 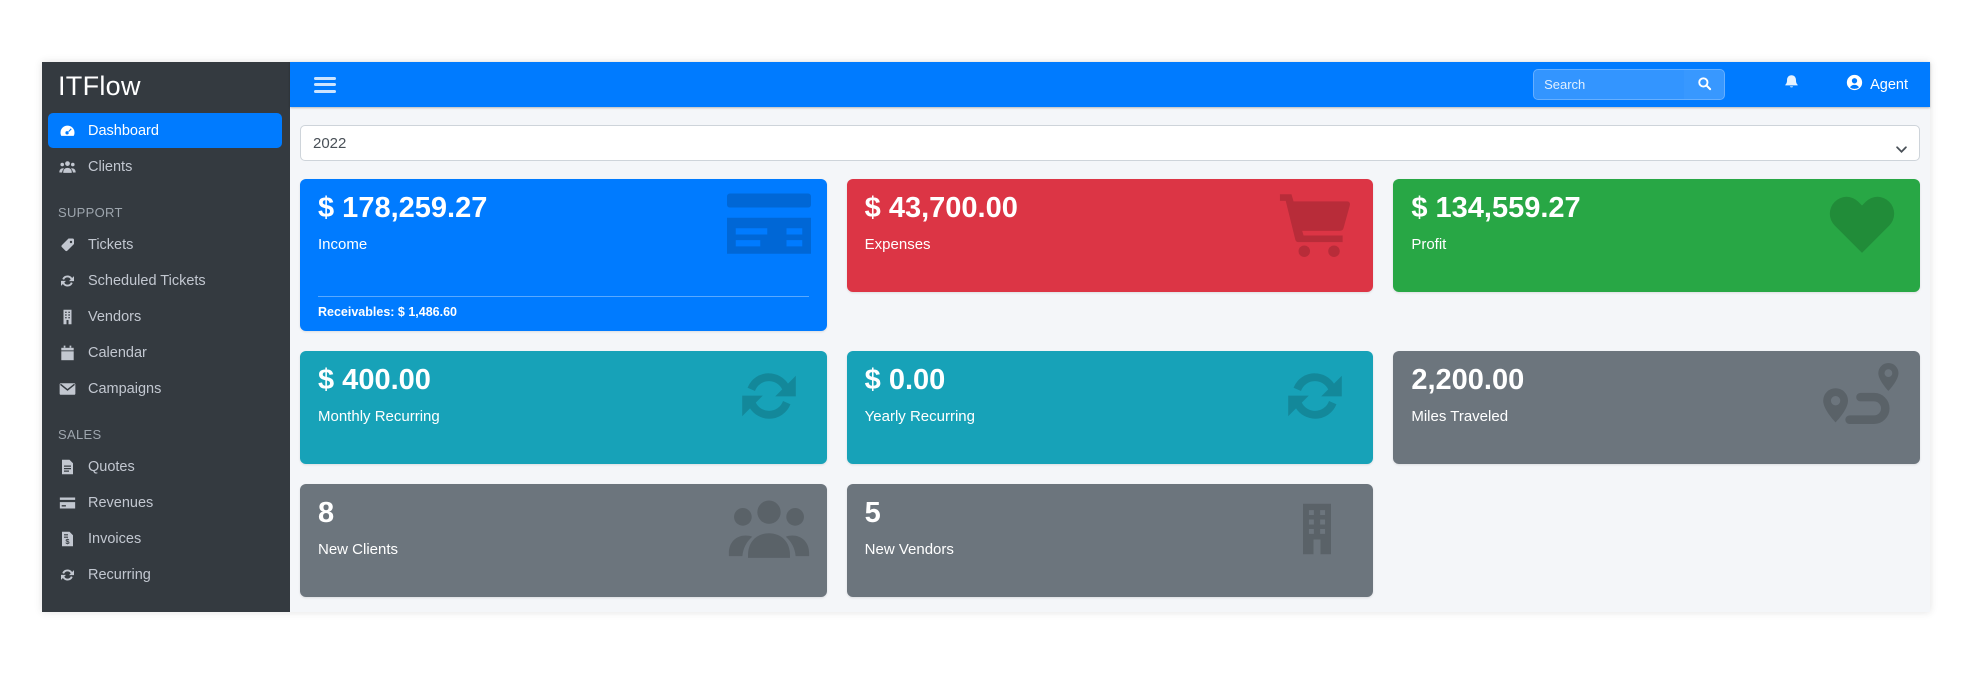 I want to click on card-value: 5, so click(x=872, y=513).